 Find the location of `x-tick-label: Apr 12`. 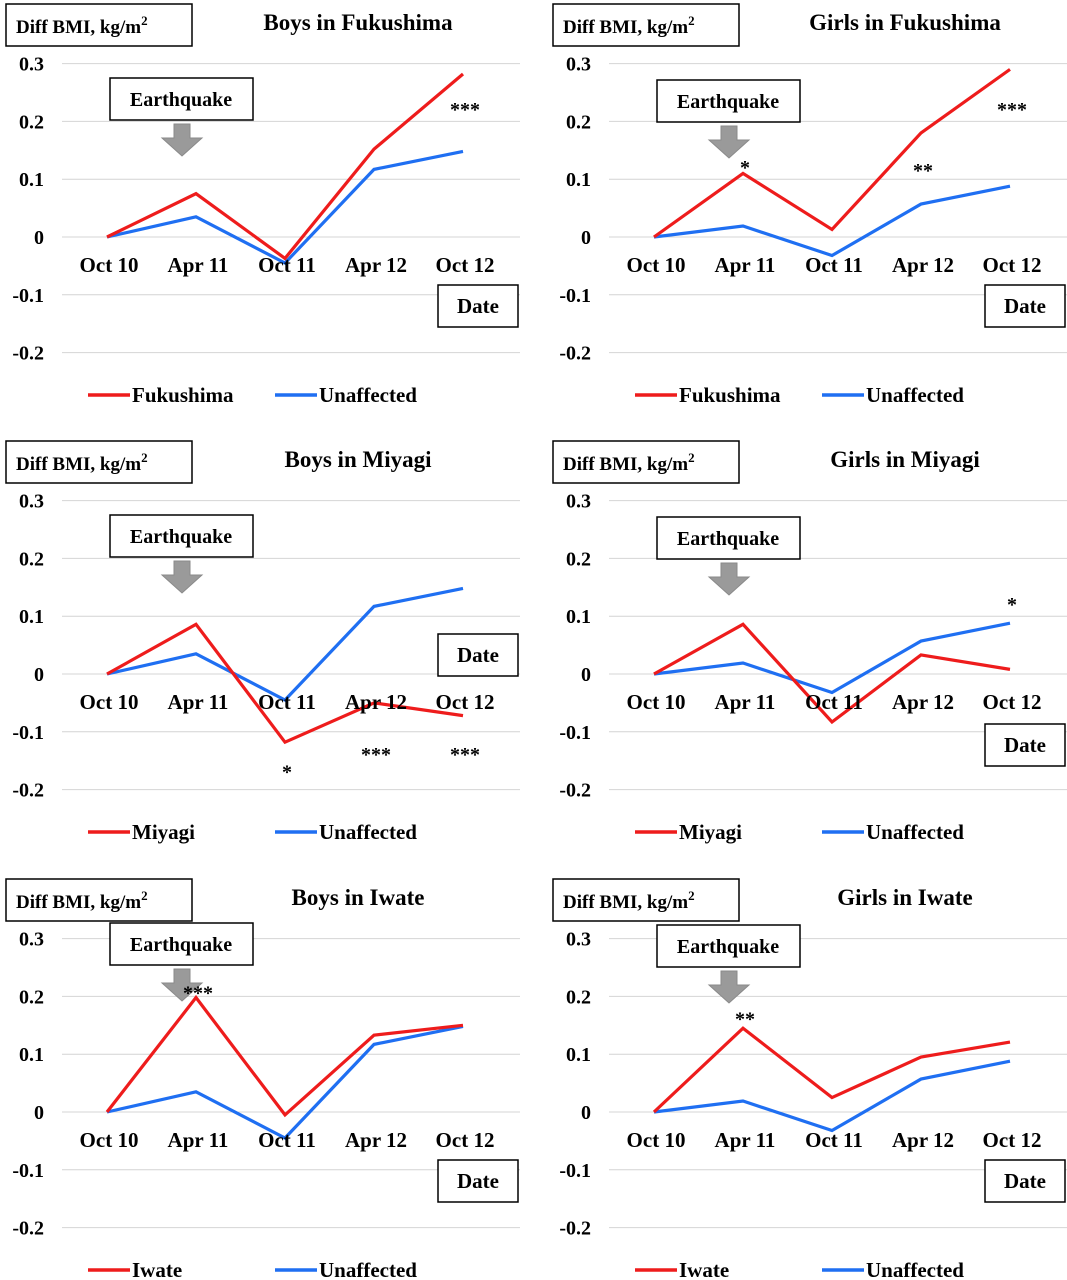

x-tick-label: Apr 12 is located at coordinates (376, 702).